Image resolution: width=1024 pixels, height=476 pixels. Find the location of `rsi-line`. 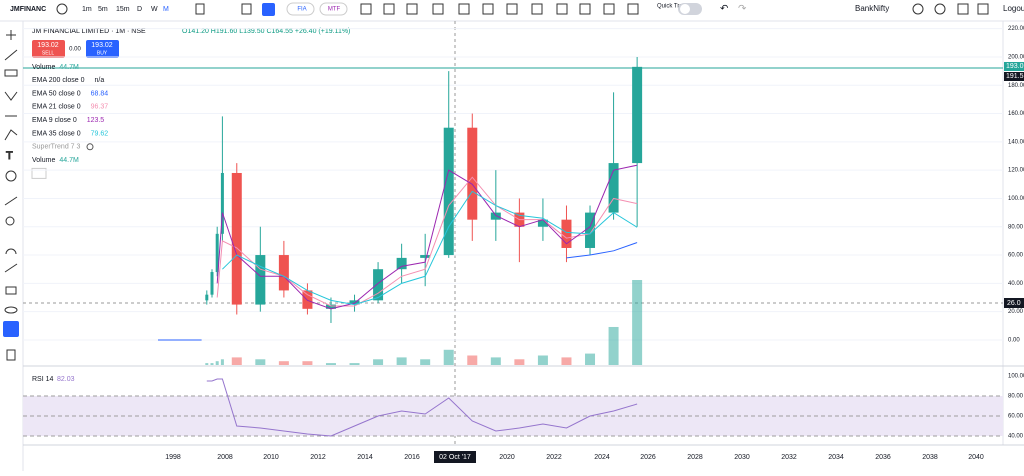

rsi-line is located at coordinates (422, 407).